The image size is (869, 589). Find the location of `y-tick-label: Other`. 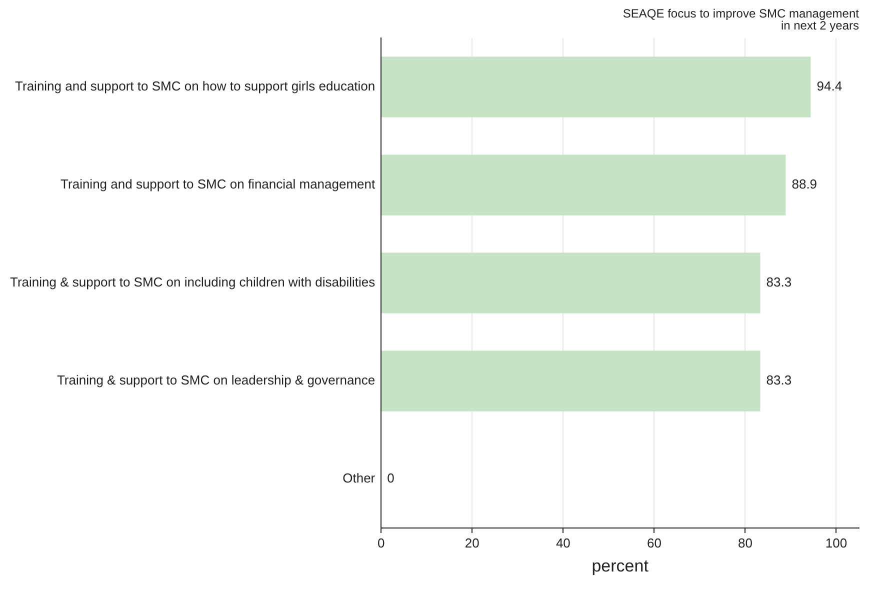

y-tick-label: Other is located at coordinates (359, 478).